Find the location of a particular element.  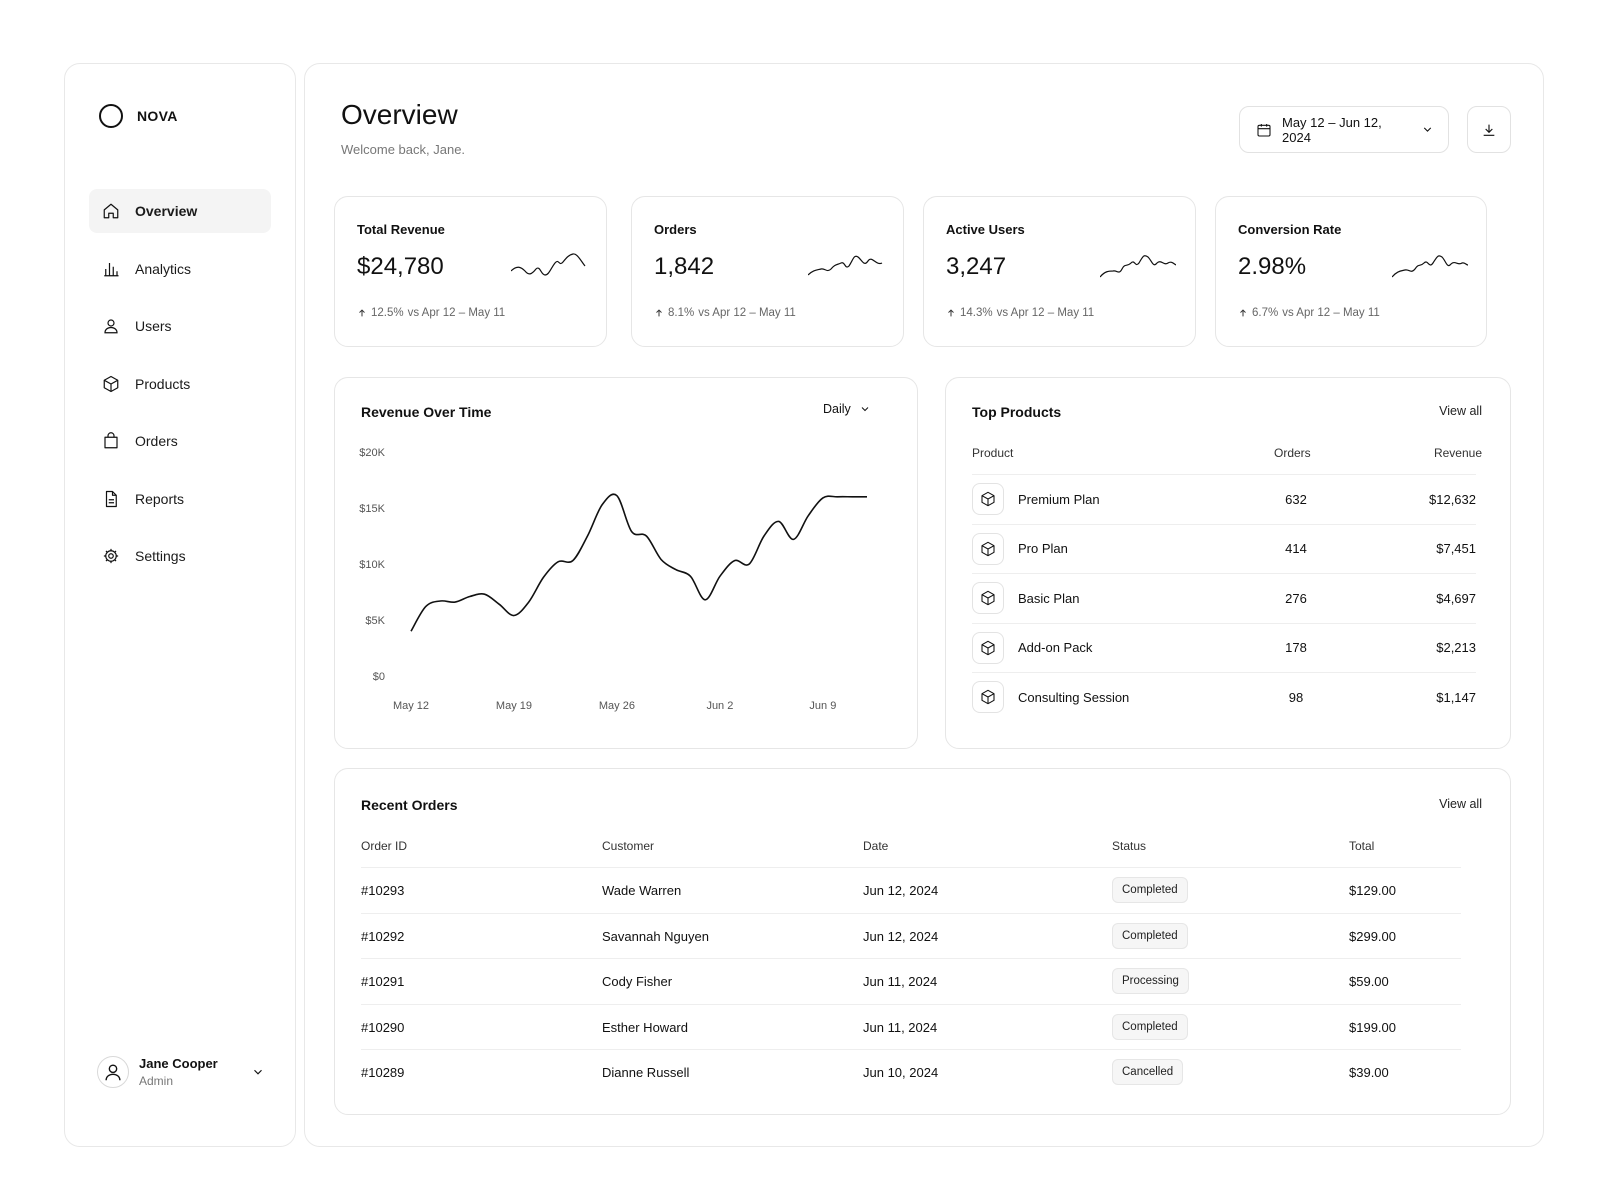

page-subtitle: Welcome back, Jane. is located at coordinates (403, 149).